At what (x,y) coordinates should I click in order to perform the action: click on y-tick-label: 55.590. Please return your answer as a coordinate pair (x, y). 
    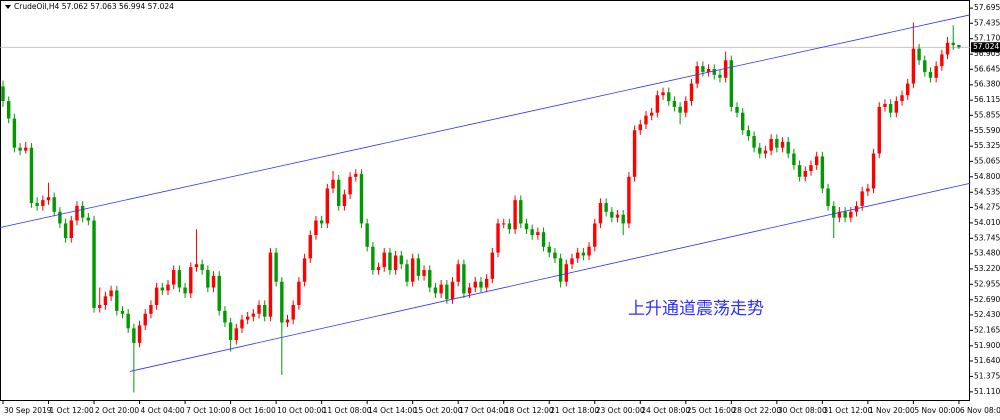
    Looking at the image, I should click on (987, 130).